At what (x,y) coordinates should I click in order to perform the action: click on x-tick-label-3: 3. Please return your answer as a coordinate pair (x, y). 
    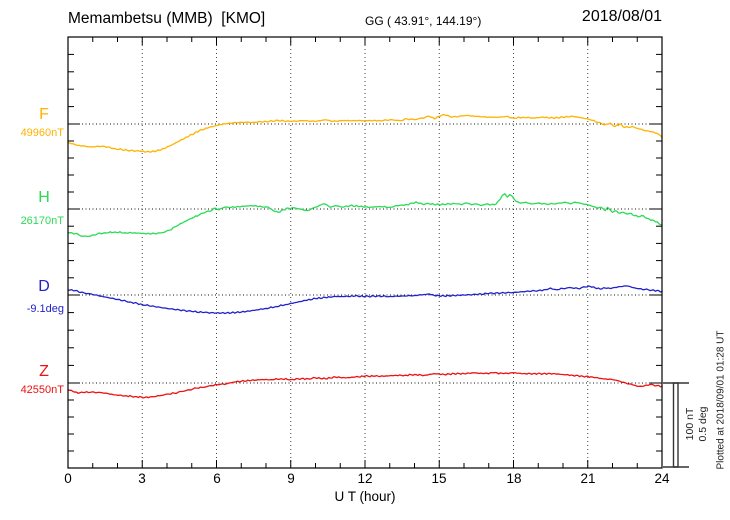
    Looking at the image, I should click on (142, 478).